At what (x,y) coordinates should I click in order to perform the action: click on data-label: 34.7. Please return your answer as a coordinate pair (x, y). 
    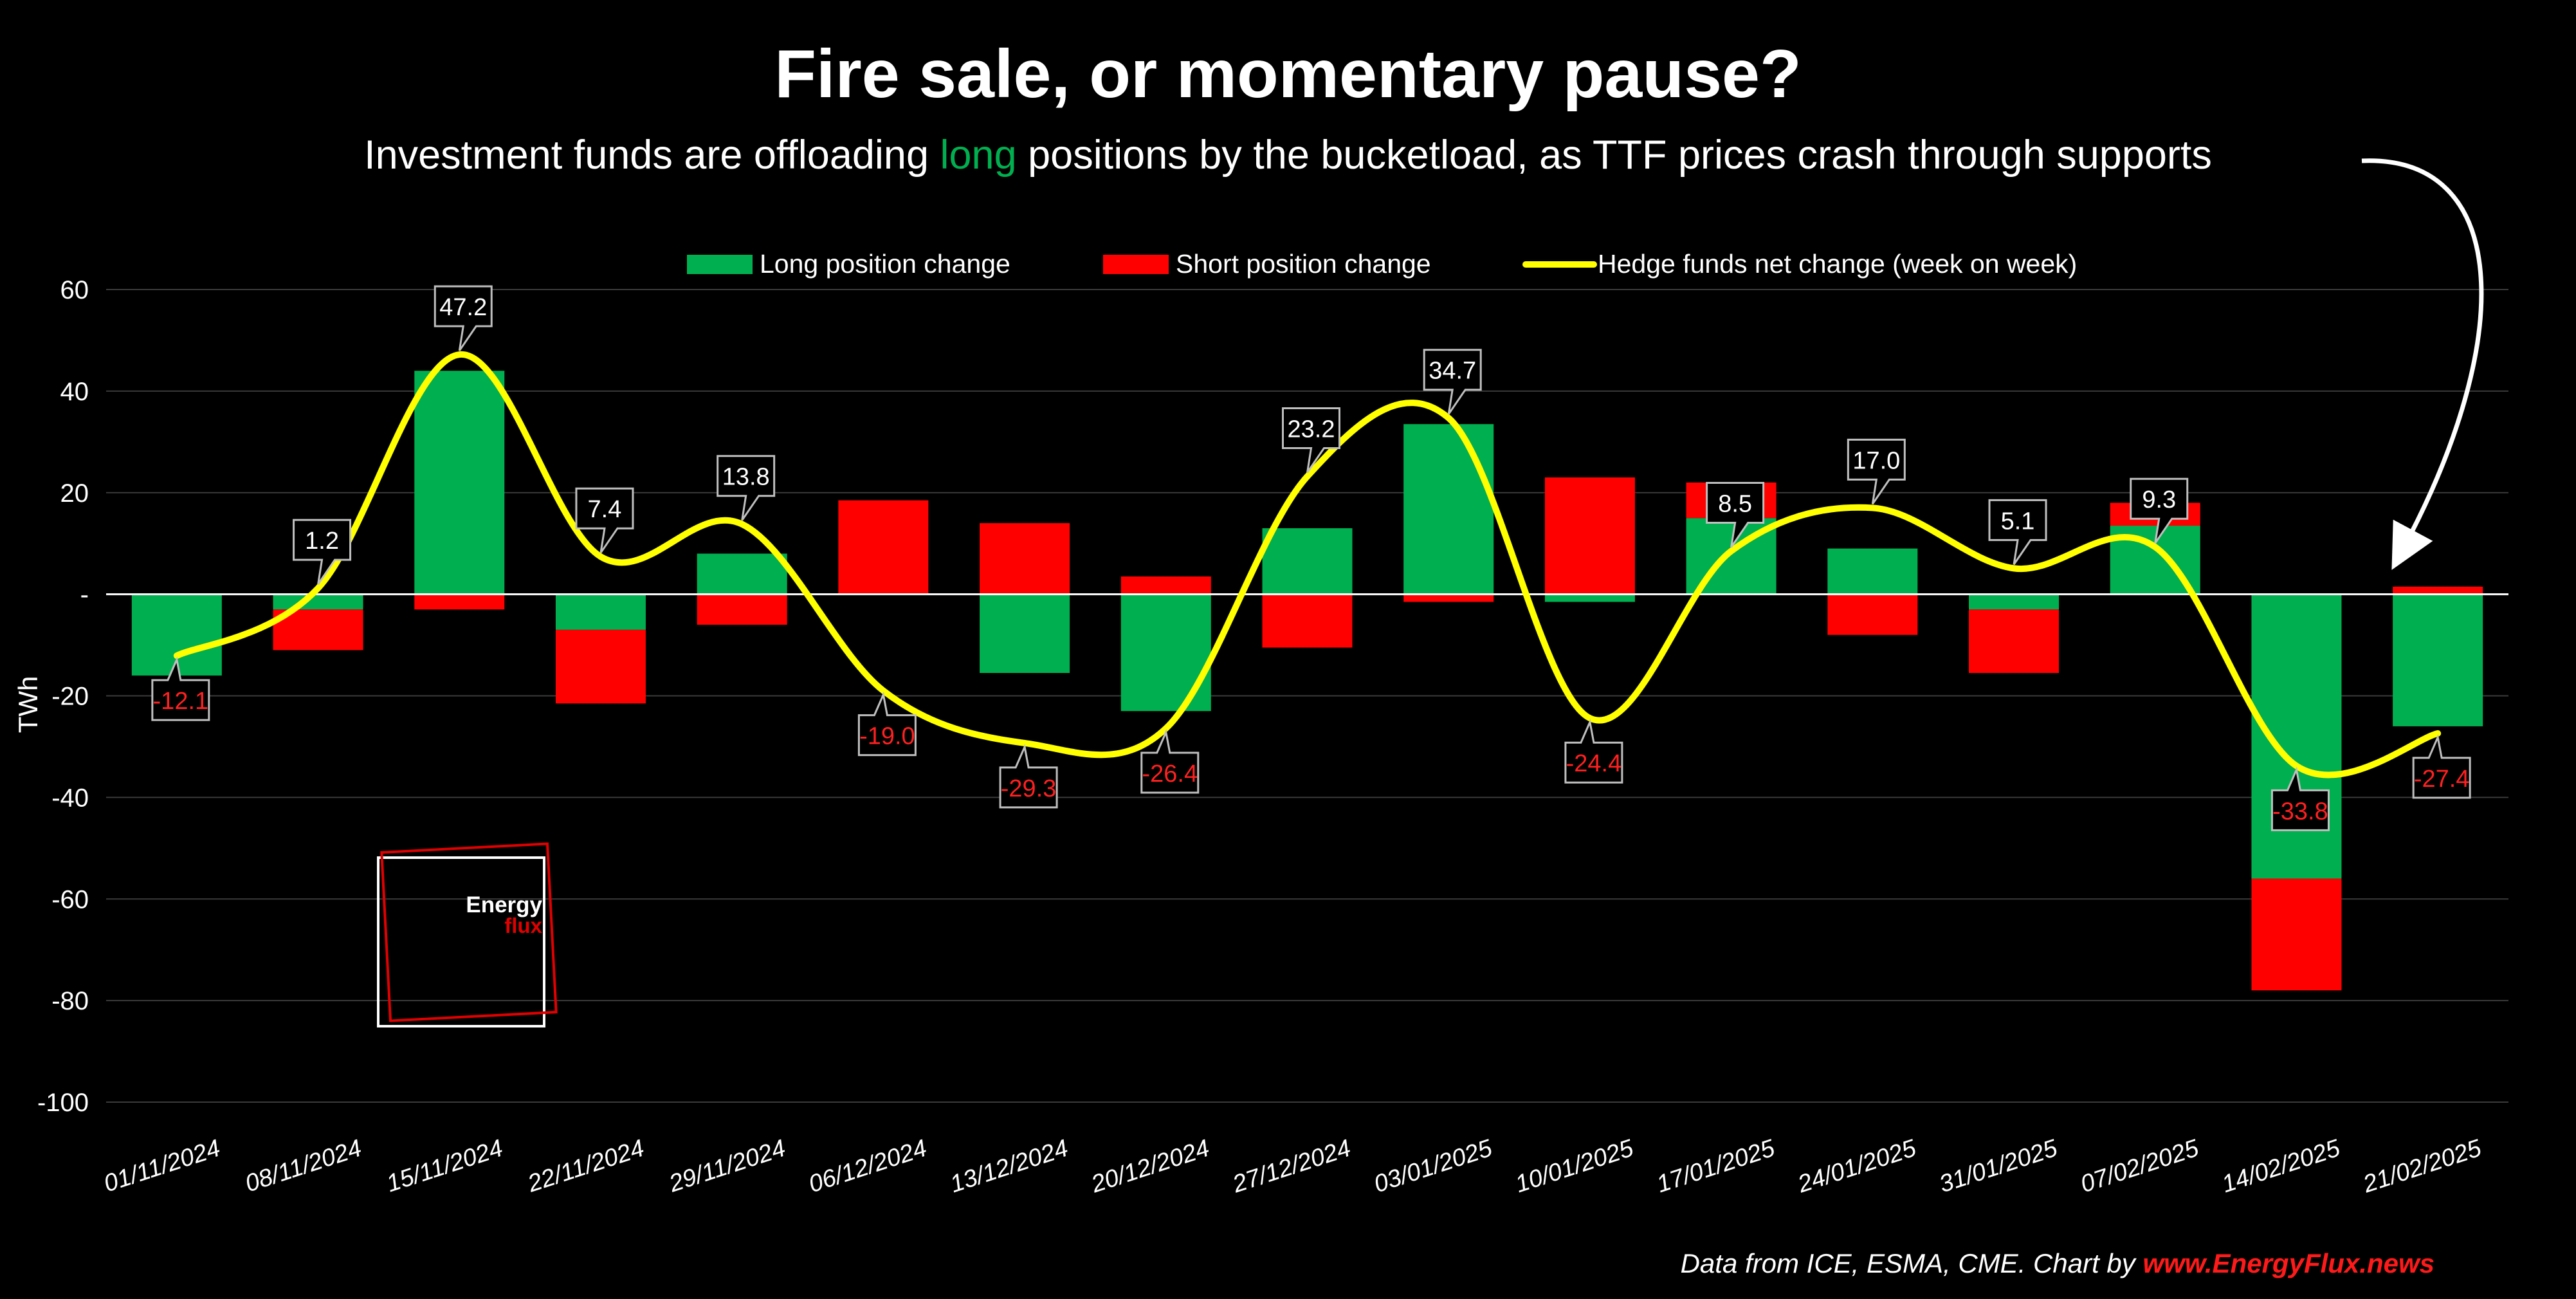
    Looking at the image, I should click on (1452, 382).